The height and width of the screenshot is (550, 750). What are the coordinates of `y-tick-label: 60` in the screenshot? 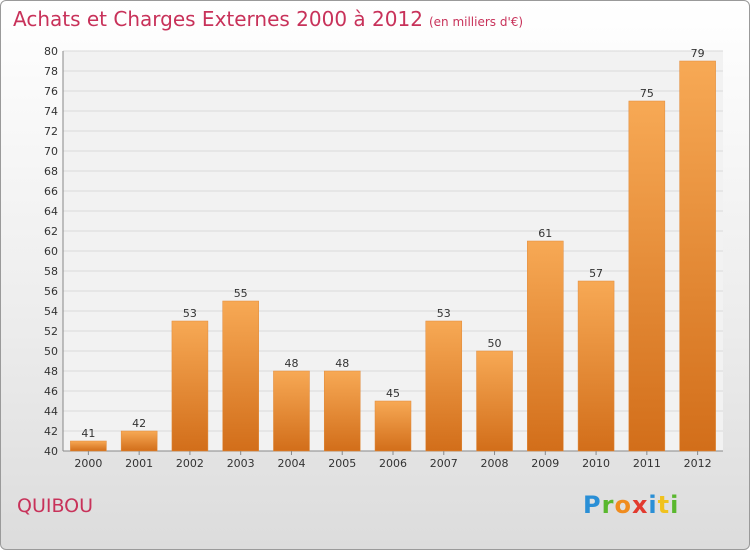 It's located at (51, 251).